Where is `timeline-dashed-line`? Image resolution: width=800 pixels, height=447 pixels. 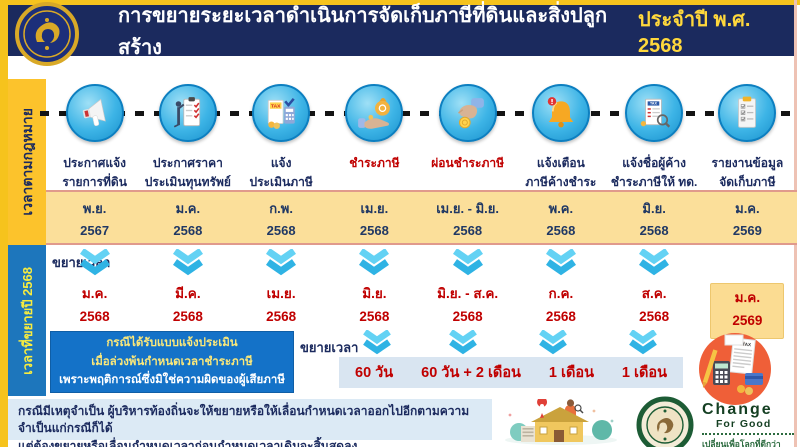 timeline-dashed-line is located at coordinates (418, 113).